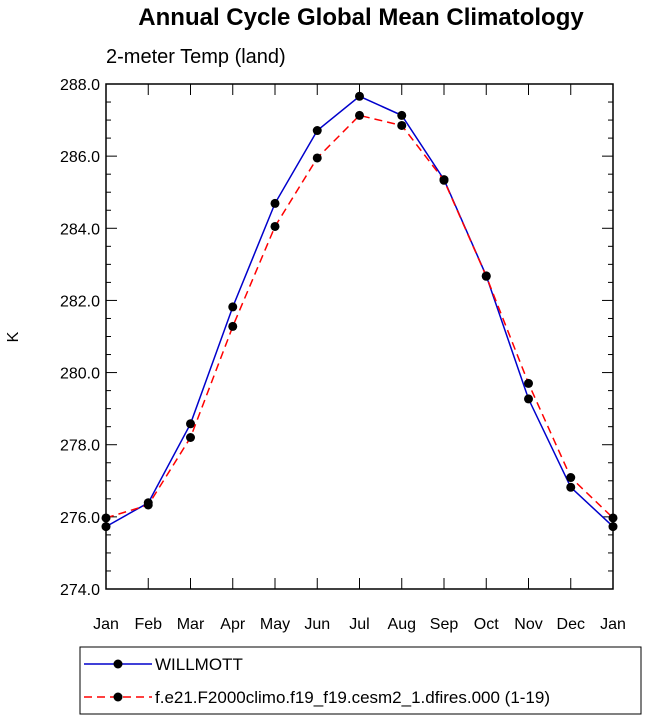 Image resolution: width=647 pixels, height=722 pixels. What do you see at coordinates (444, 624) in the screenshot?
I see `x-tick-label: Sep` at bounding box center [444, 624].